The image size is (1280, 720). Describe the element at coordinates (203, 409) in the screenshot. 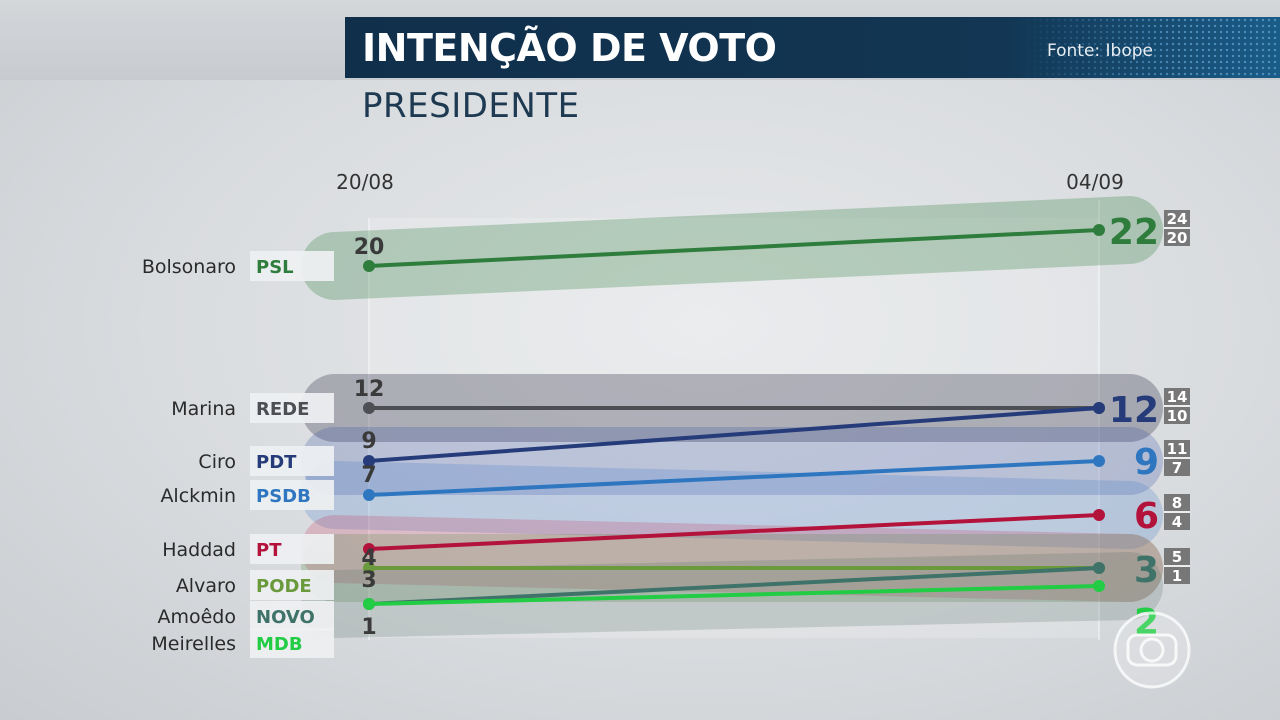

I see `candidate-name: Marina` at that location.